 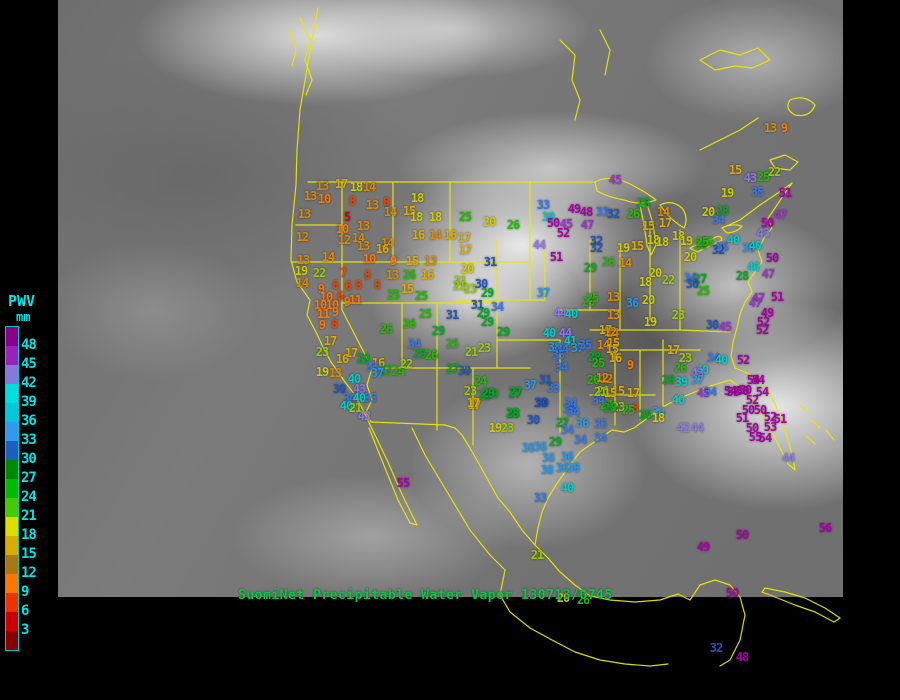 What do you see at coordinates (326, 297) in the screenshot?
I see `station-value: 10` at bounding box center [326, 297].